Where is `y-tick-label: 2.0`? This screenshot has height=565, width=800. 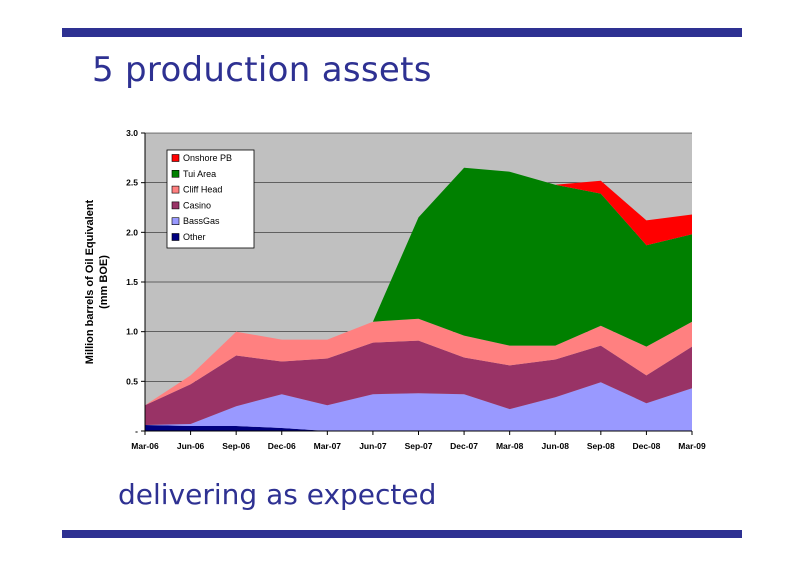 y-tick-label: 2.0 is located at coordinates (132, 232).